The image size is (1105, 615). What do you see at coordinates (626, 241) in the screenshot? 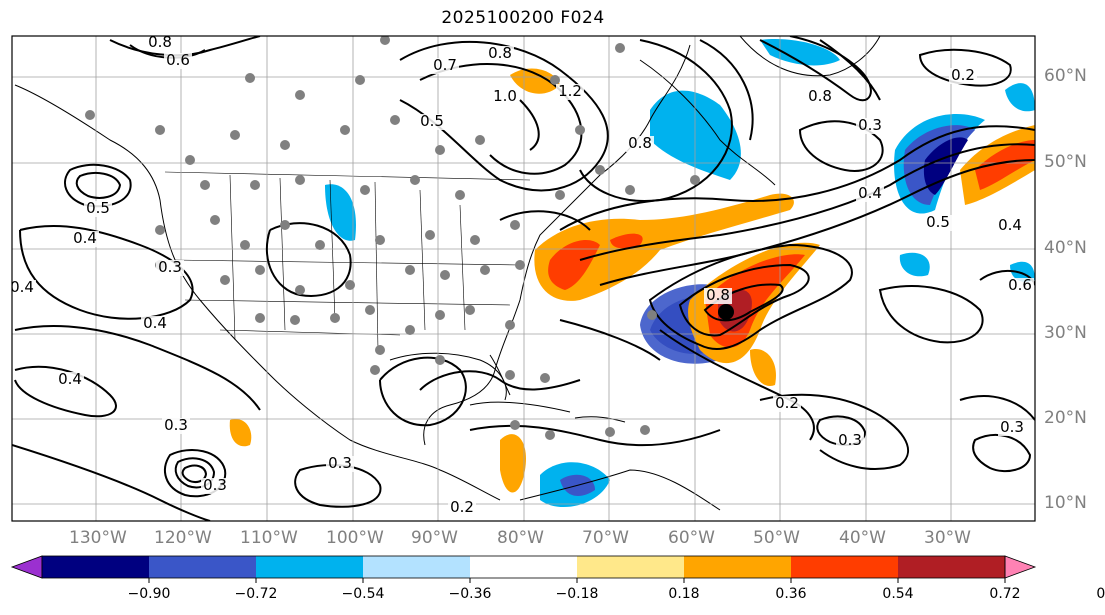
I see `shade-red-coast2` at bounding box center [626, 241].